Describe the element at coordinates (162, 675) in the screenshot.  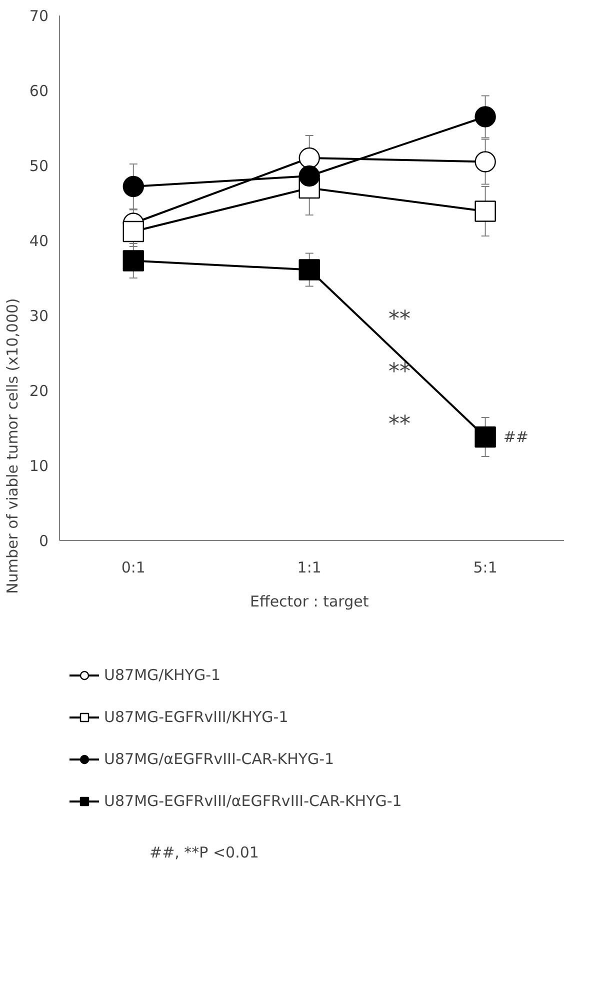
I see `legend-label: U87MG/KHYG-1` at that location.